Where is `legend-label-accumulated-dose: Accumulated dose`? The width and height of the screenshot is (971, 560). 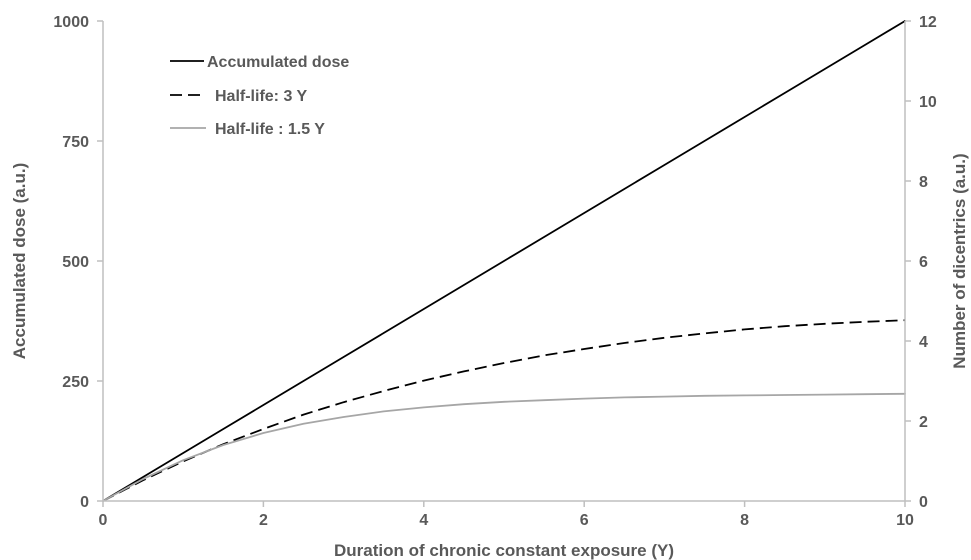
legend-label-accumulated-dose: Accumulated dose is located at coordinates (278, 62).